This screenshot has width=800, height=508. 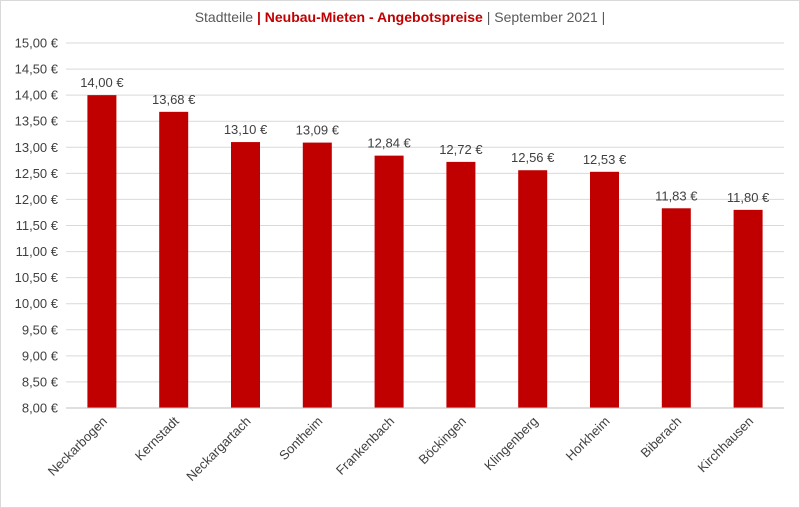 I want to click on data-label: 12,56 €, so click(x=533, y=157).